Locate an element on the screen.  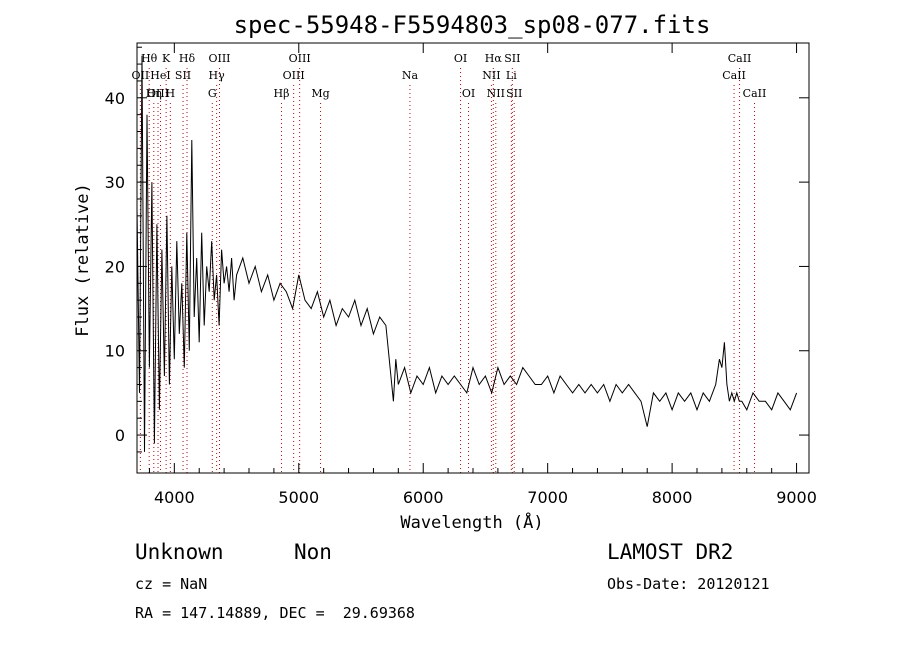
spectral-line-label: H is located at coordinates (171, 93).